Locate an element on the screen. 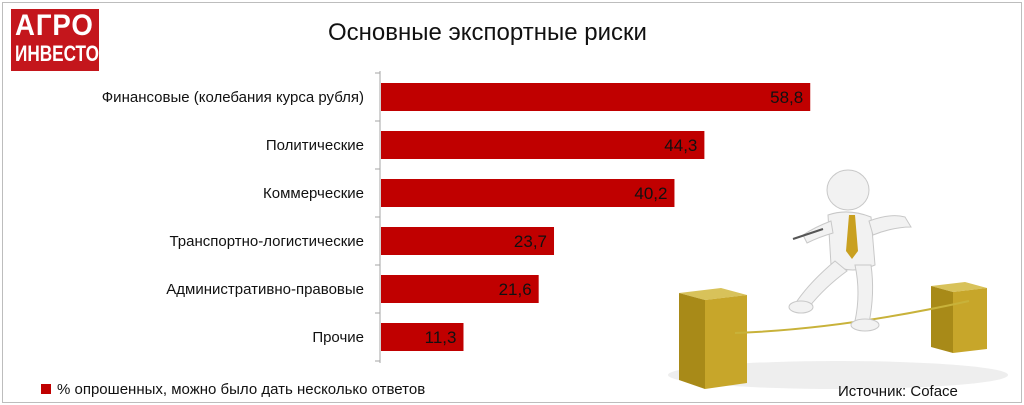 The height and width of the screenshot is (405, 1024). right-block-front is located at coordinates (942, 319).